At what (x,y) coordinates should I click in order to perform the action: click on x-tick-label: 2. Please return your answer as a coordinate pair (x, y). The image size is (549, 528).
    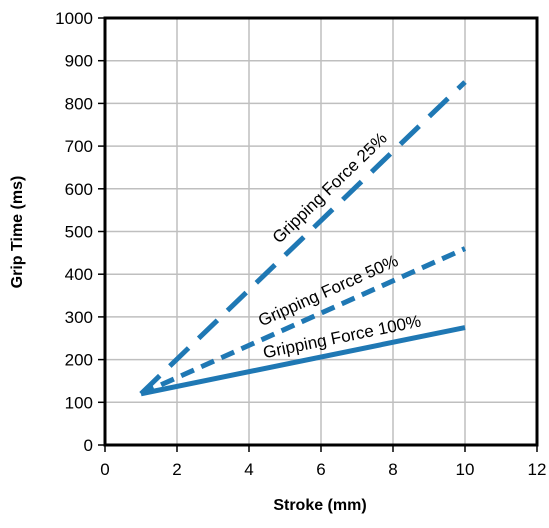
    Looking at the image, I should click on (176, 469).